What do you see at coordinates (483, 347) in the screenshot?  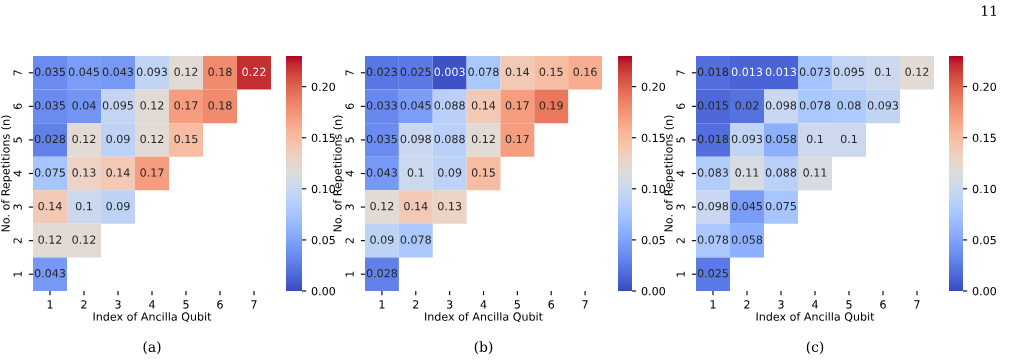 I see `text: (b)` at bounding box center [483, 347].